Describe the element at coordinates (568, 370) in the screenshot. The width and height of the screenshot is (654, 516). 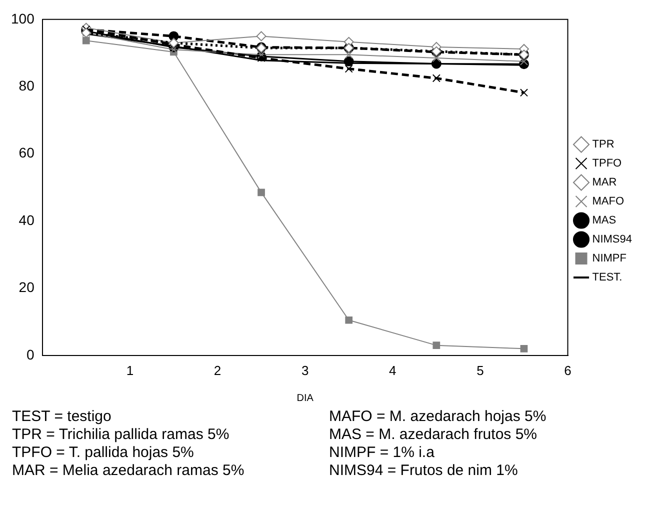
I see `x-tick-label: 6` at that location.